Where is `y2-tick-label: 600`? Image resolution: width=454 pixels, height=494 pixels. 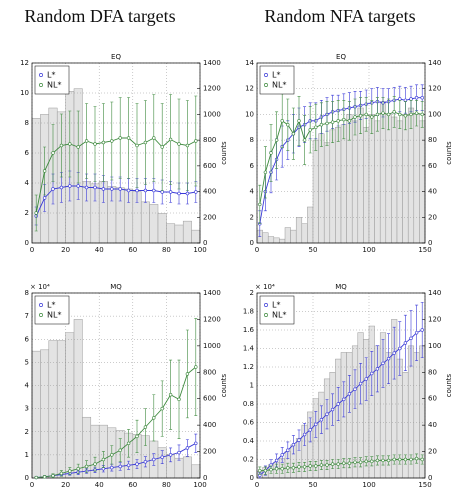 y2-tick-label: 600 is located at coordinates (209, 399).